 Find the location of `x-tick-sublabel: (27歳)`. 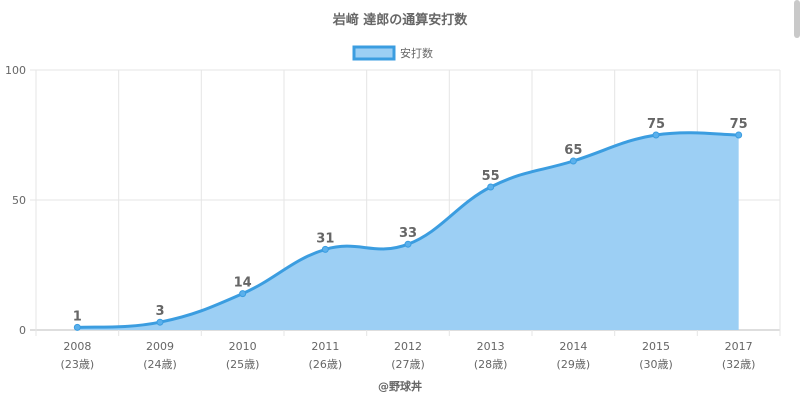

x-tick-sublabel: (27歳) is located at coordinates (408, 364).